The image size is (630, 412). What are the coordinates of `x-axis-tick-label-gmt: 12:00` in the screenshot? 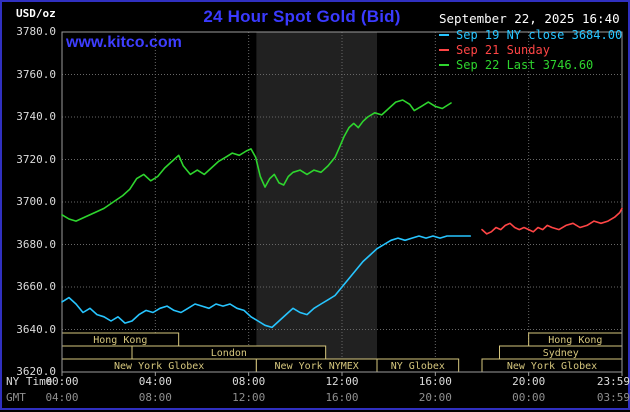 It's located at (249, 397).